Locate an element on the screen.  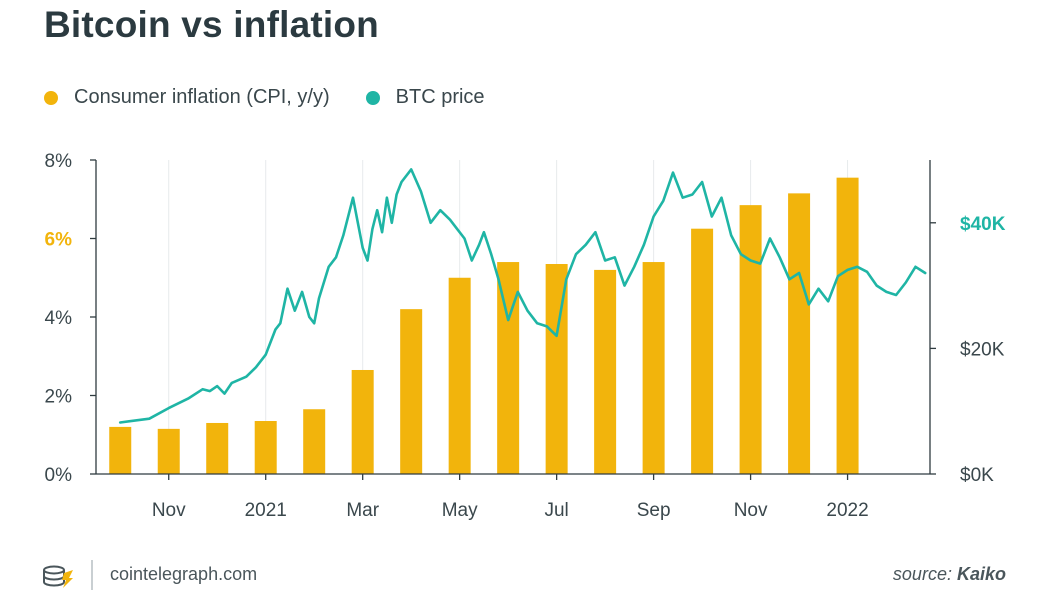
cpi-bar-sep-2020 is located at coordinates (120, 450).